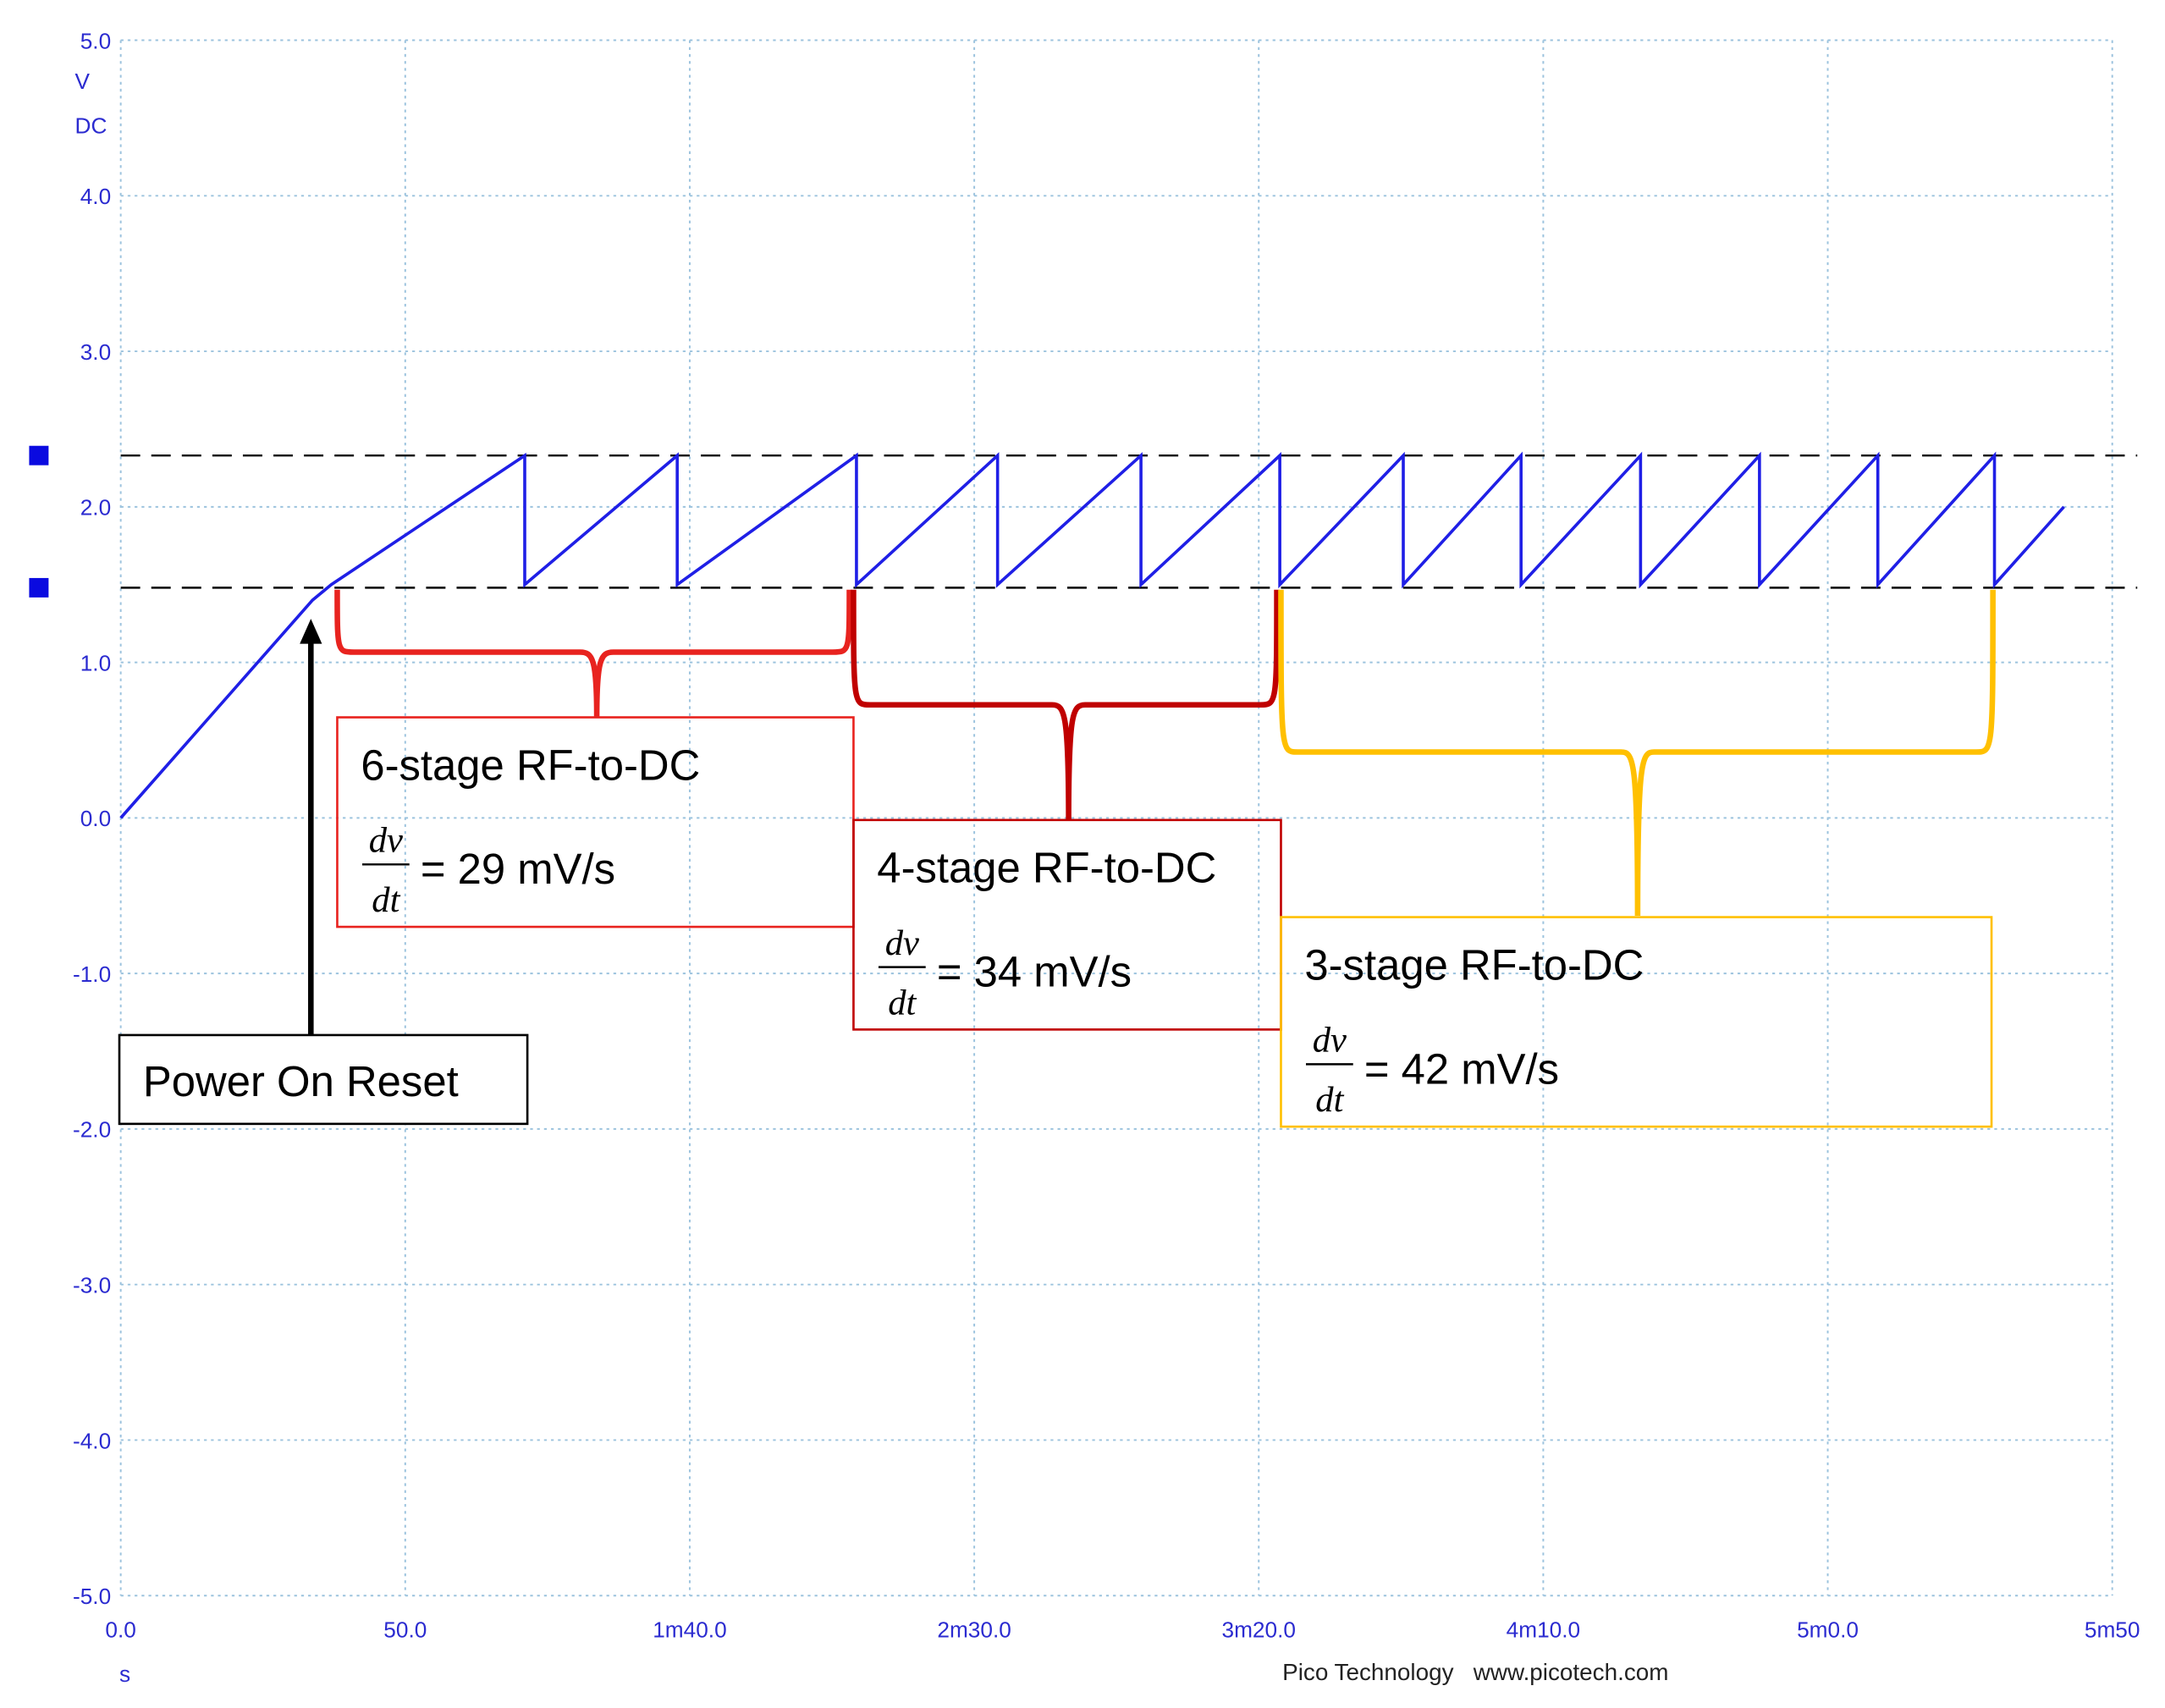 This screenshot has height=1708, width=2165. I want to click on arrow-head, so click(311, 631).